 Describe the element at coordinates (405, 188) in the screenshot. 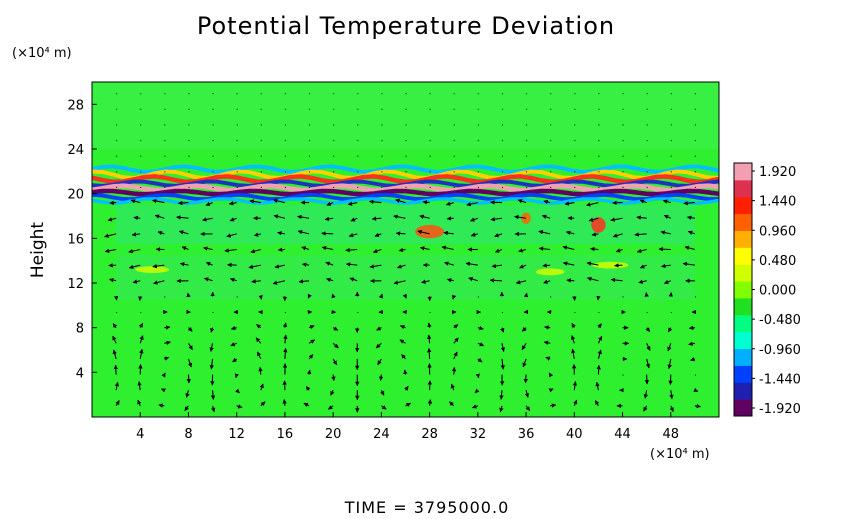

I see `tropopause-band` at that location.